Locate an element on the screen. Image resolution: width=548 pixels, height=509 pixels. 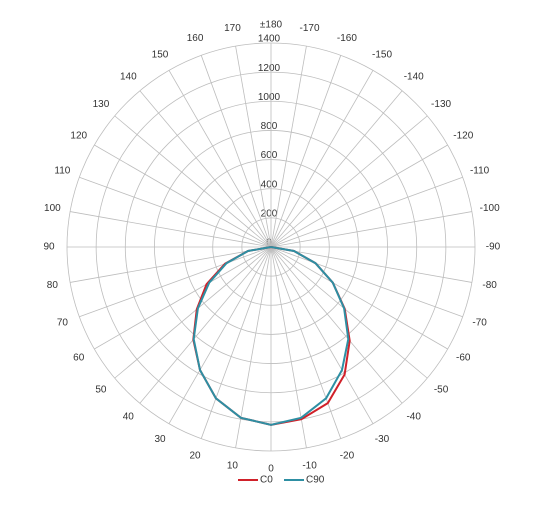
theta-tick-label: 120 is located at coordinates (78, 136).